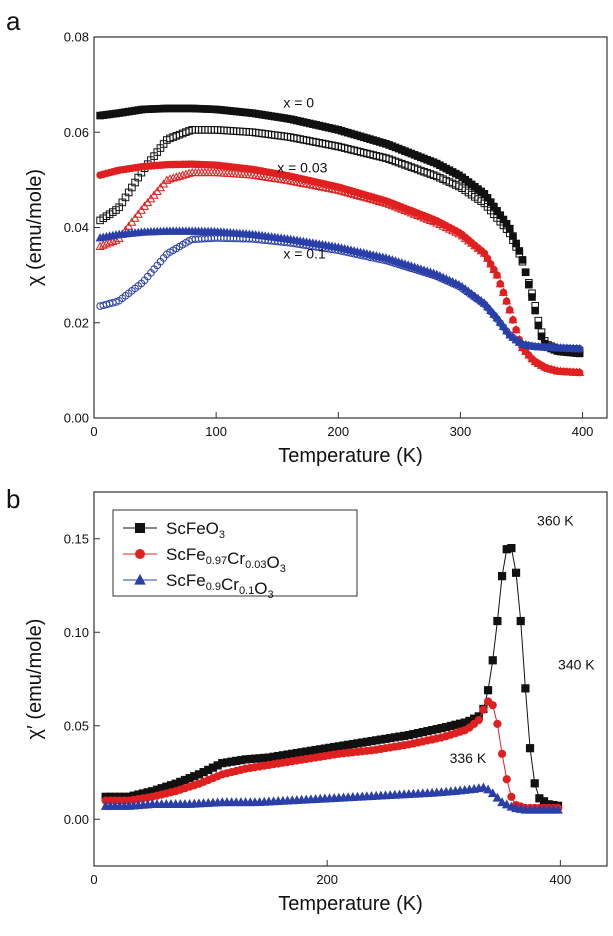 The image size is (613, 936). I want to click on y-tick-label-a: 0.06, so click(76, 132).